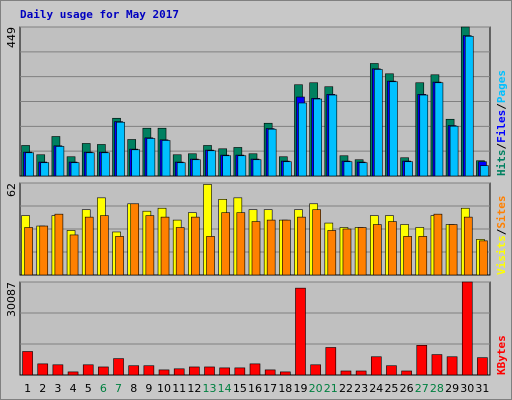 The image size is (512, 400). Describe the element at coordinates (118, 388) in the screenshot. I see `x-tick-label: 7` at that location.